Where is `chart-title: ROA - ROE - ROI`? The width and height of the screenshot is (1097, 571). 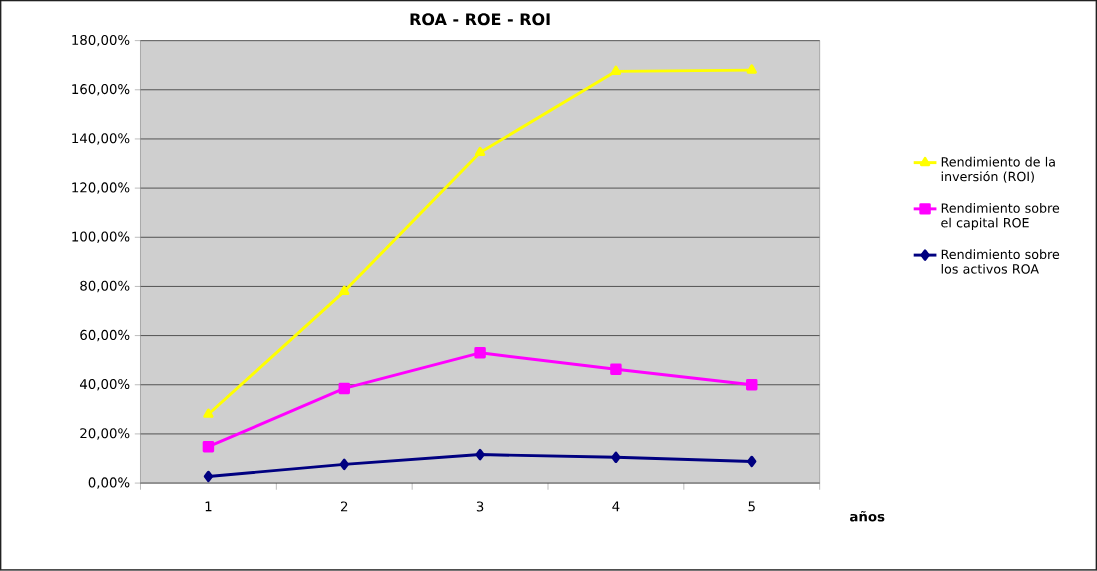
chart-title: ROA - ROE - ROI is located at coordinates (480, 19).